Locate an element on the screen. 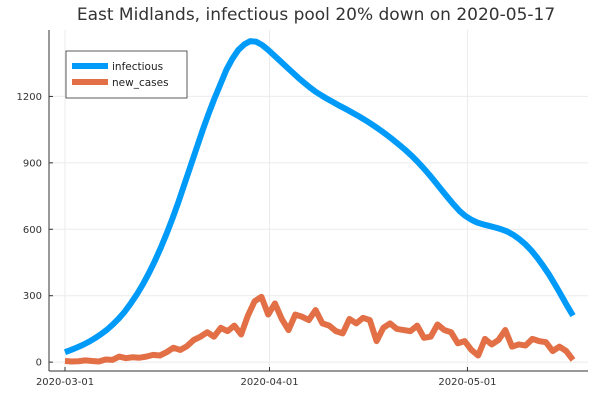 The height and width of the screenshot is (400, 600). x-tick-label: 2020-05-01 is located at coordinates (467, 382).